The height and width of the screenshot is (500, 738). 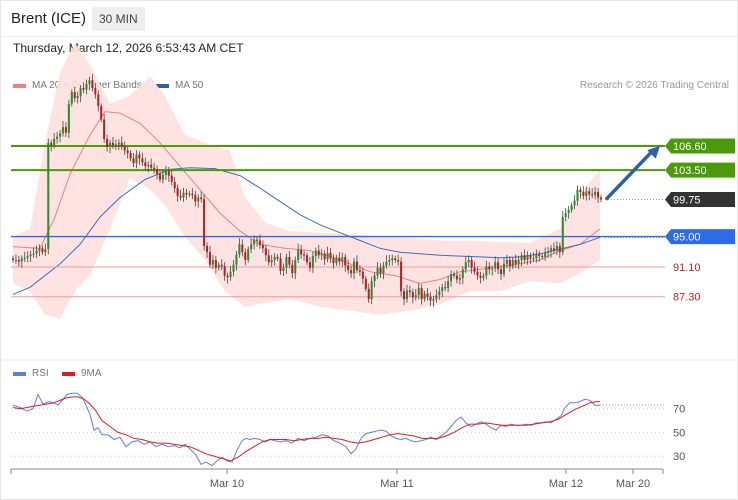 What do you see at coordinates (690, 147) in the screenshot?
I see `level-label-106.60: 106.60` at bounding box center [690, 147].